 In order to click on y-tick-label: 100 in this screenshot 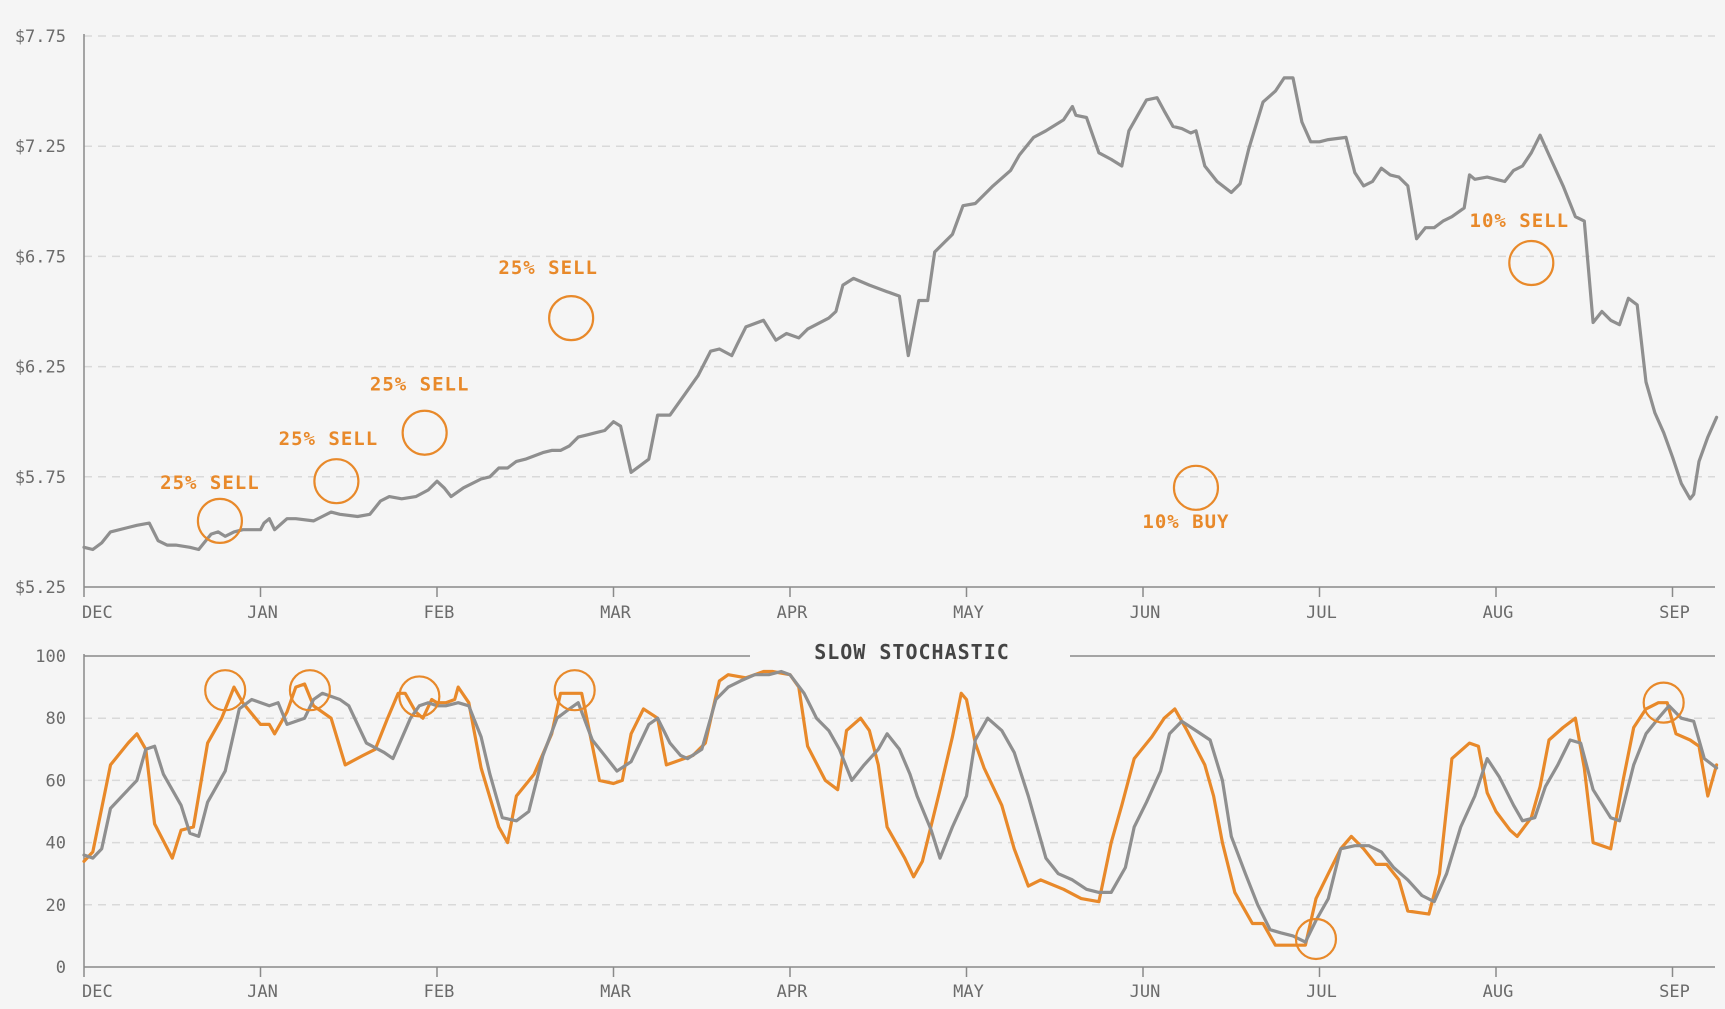, I will do `click(50, 657)`.